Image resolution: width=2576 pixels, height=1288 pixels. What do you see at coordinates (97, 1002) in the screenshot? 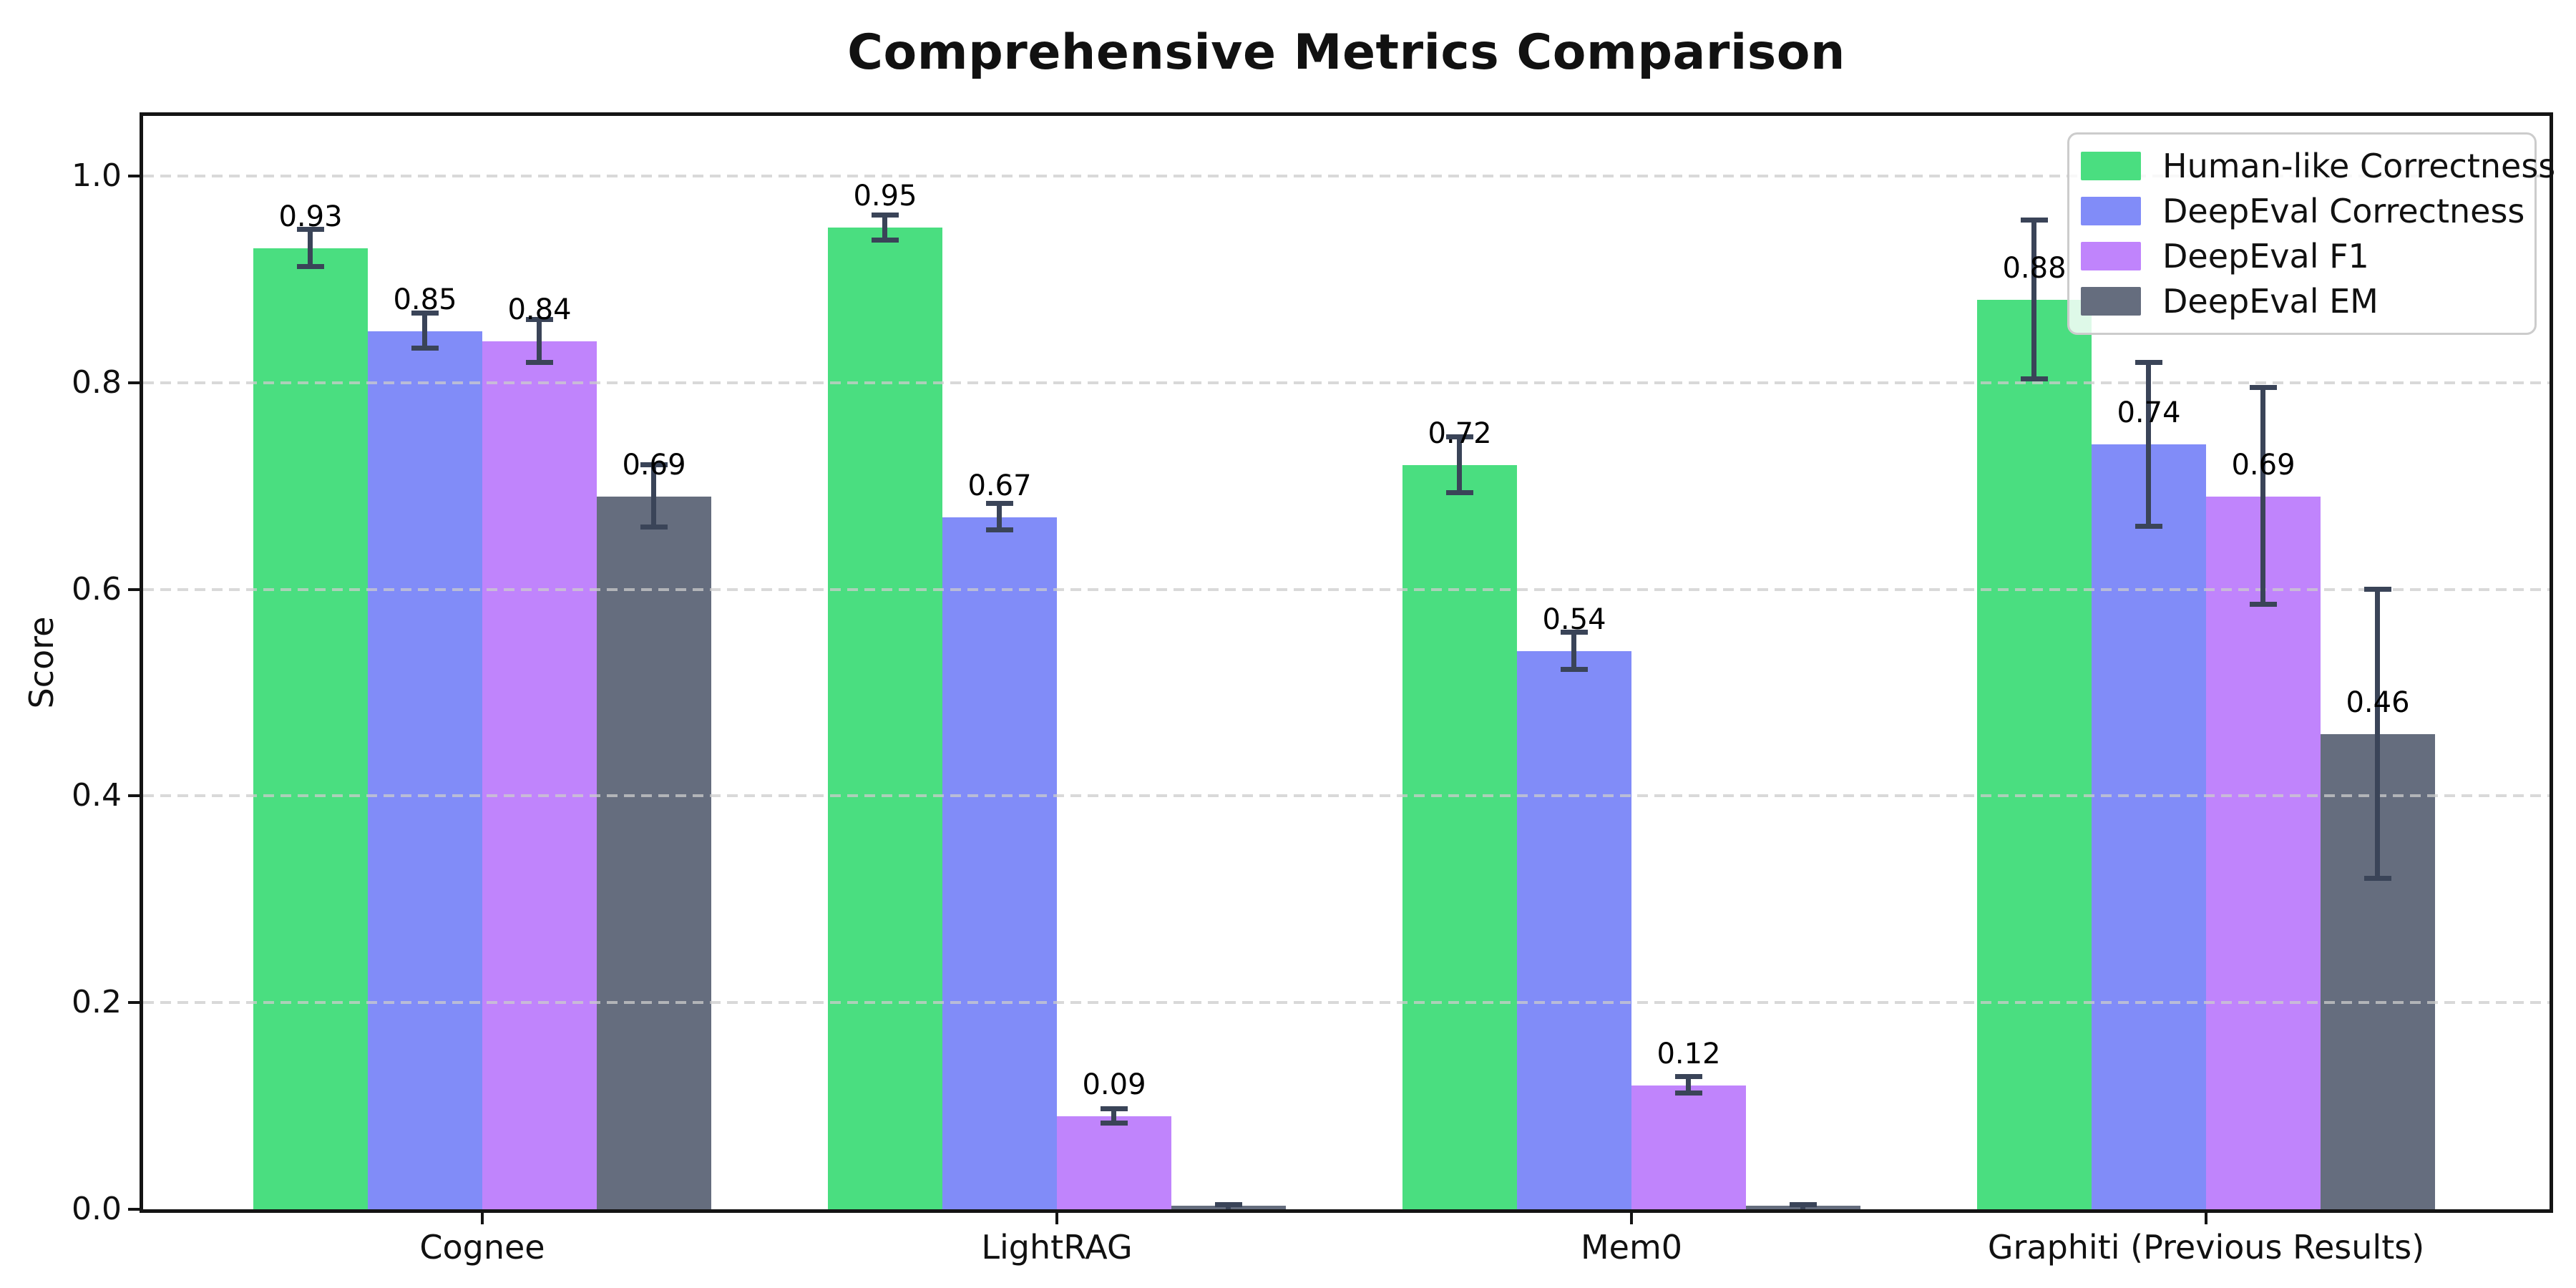
I see `y-tick-label: 0.2` at bounding box center [97, 1002].